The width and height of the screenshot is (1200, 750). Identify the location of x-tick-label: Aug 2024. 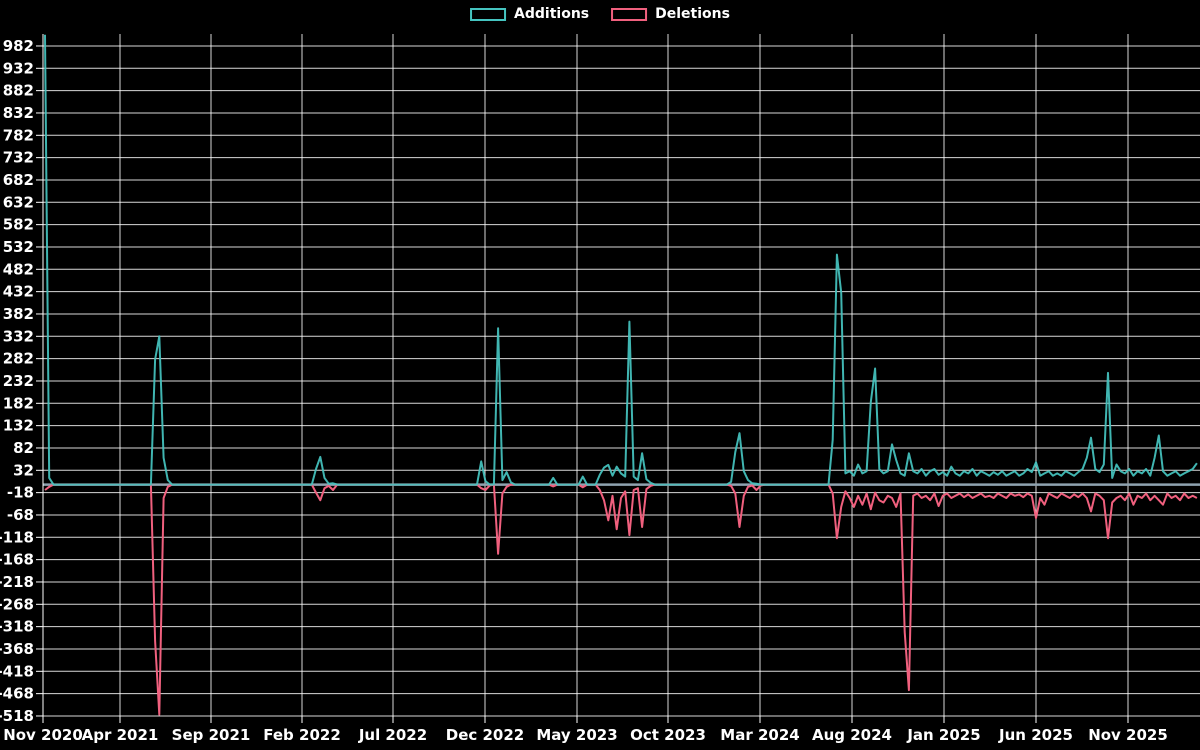
(852, 735).